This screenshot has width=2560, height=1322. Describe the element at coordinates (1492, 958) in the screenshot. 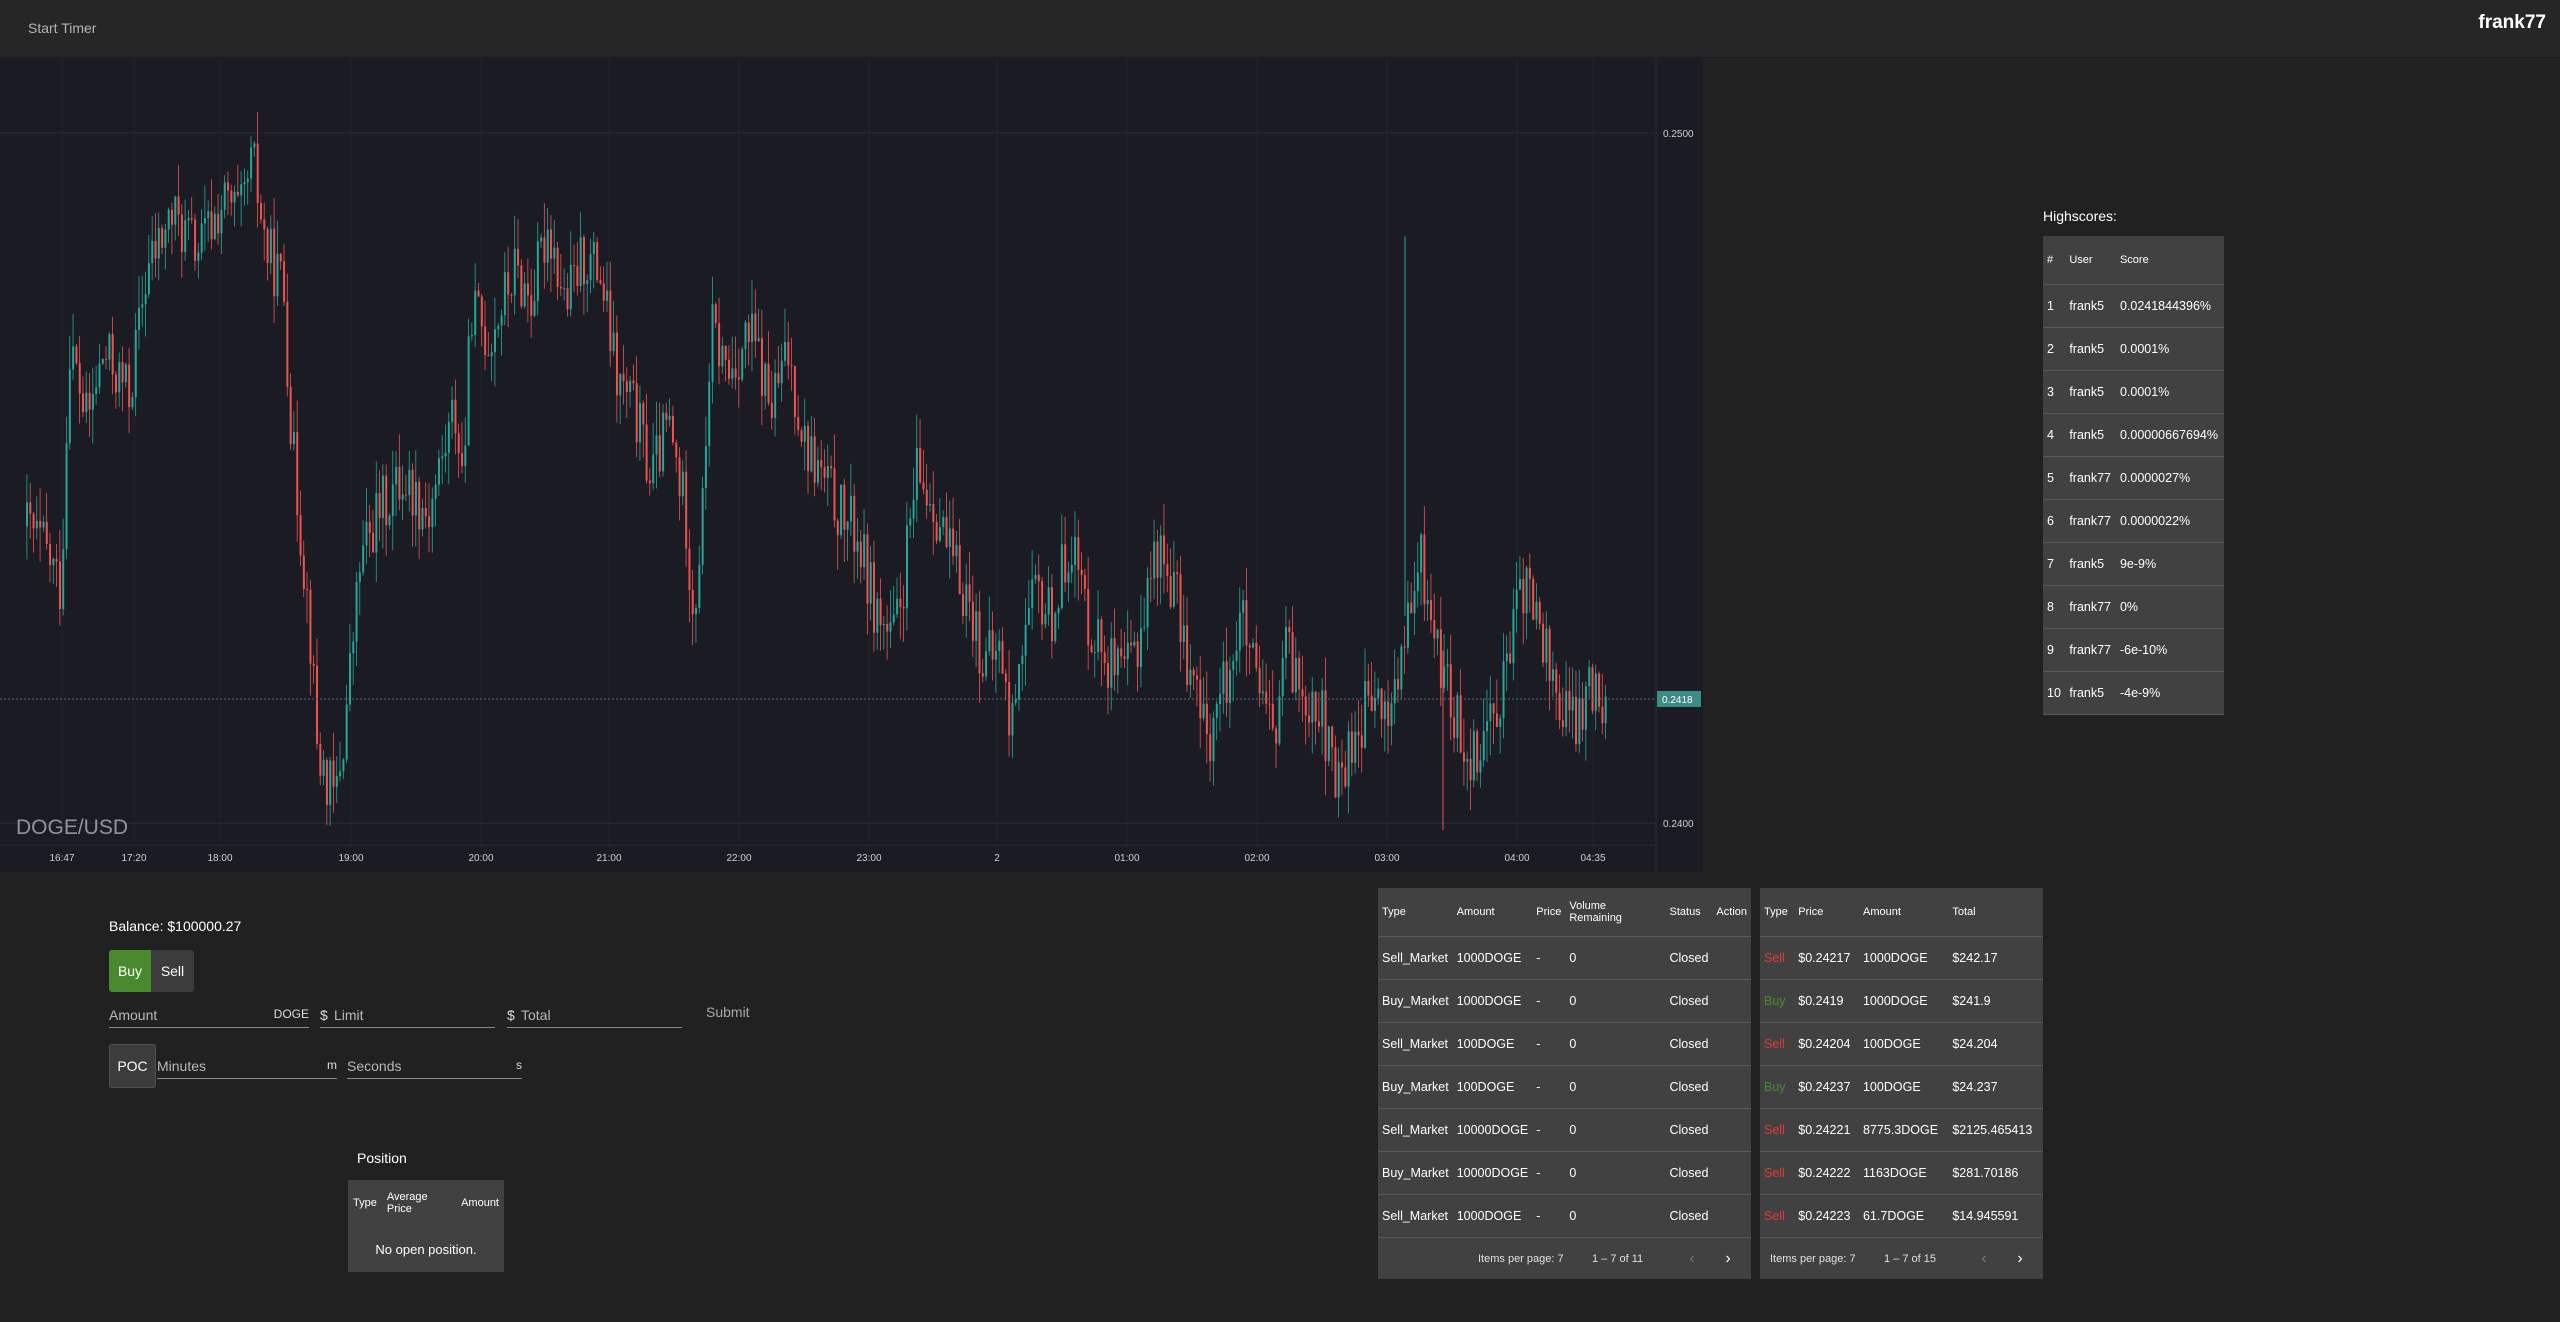

I see `order-cell-amount: 1000DOGE` at that location.